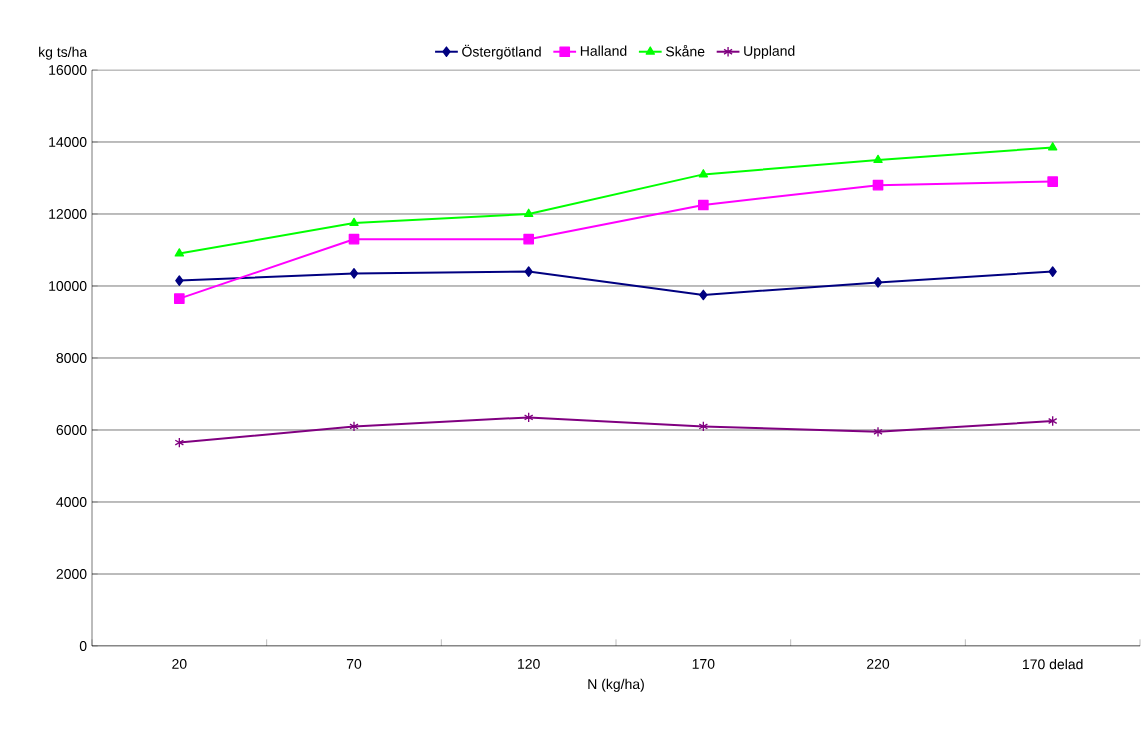 The image size is (1141, 731). Describe the element at coordinates (83, 646) in the screenshot. I see `y-tick-label: 0` at that location.